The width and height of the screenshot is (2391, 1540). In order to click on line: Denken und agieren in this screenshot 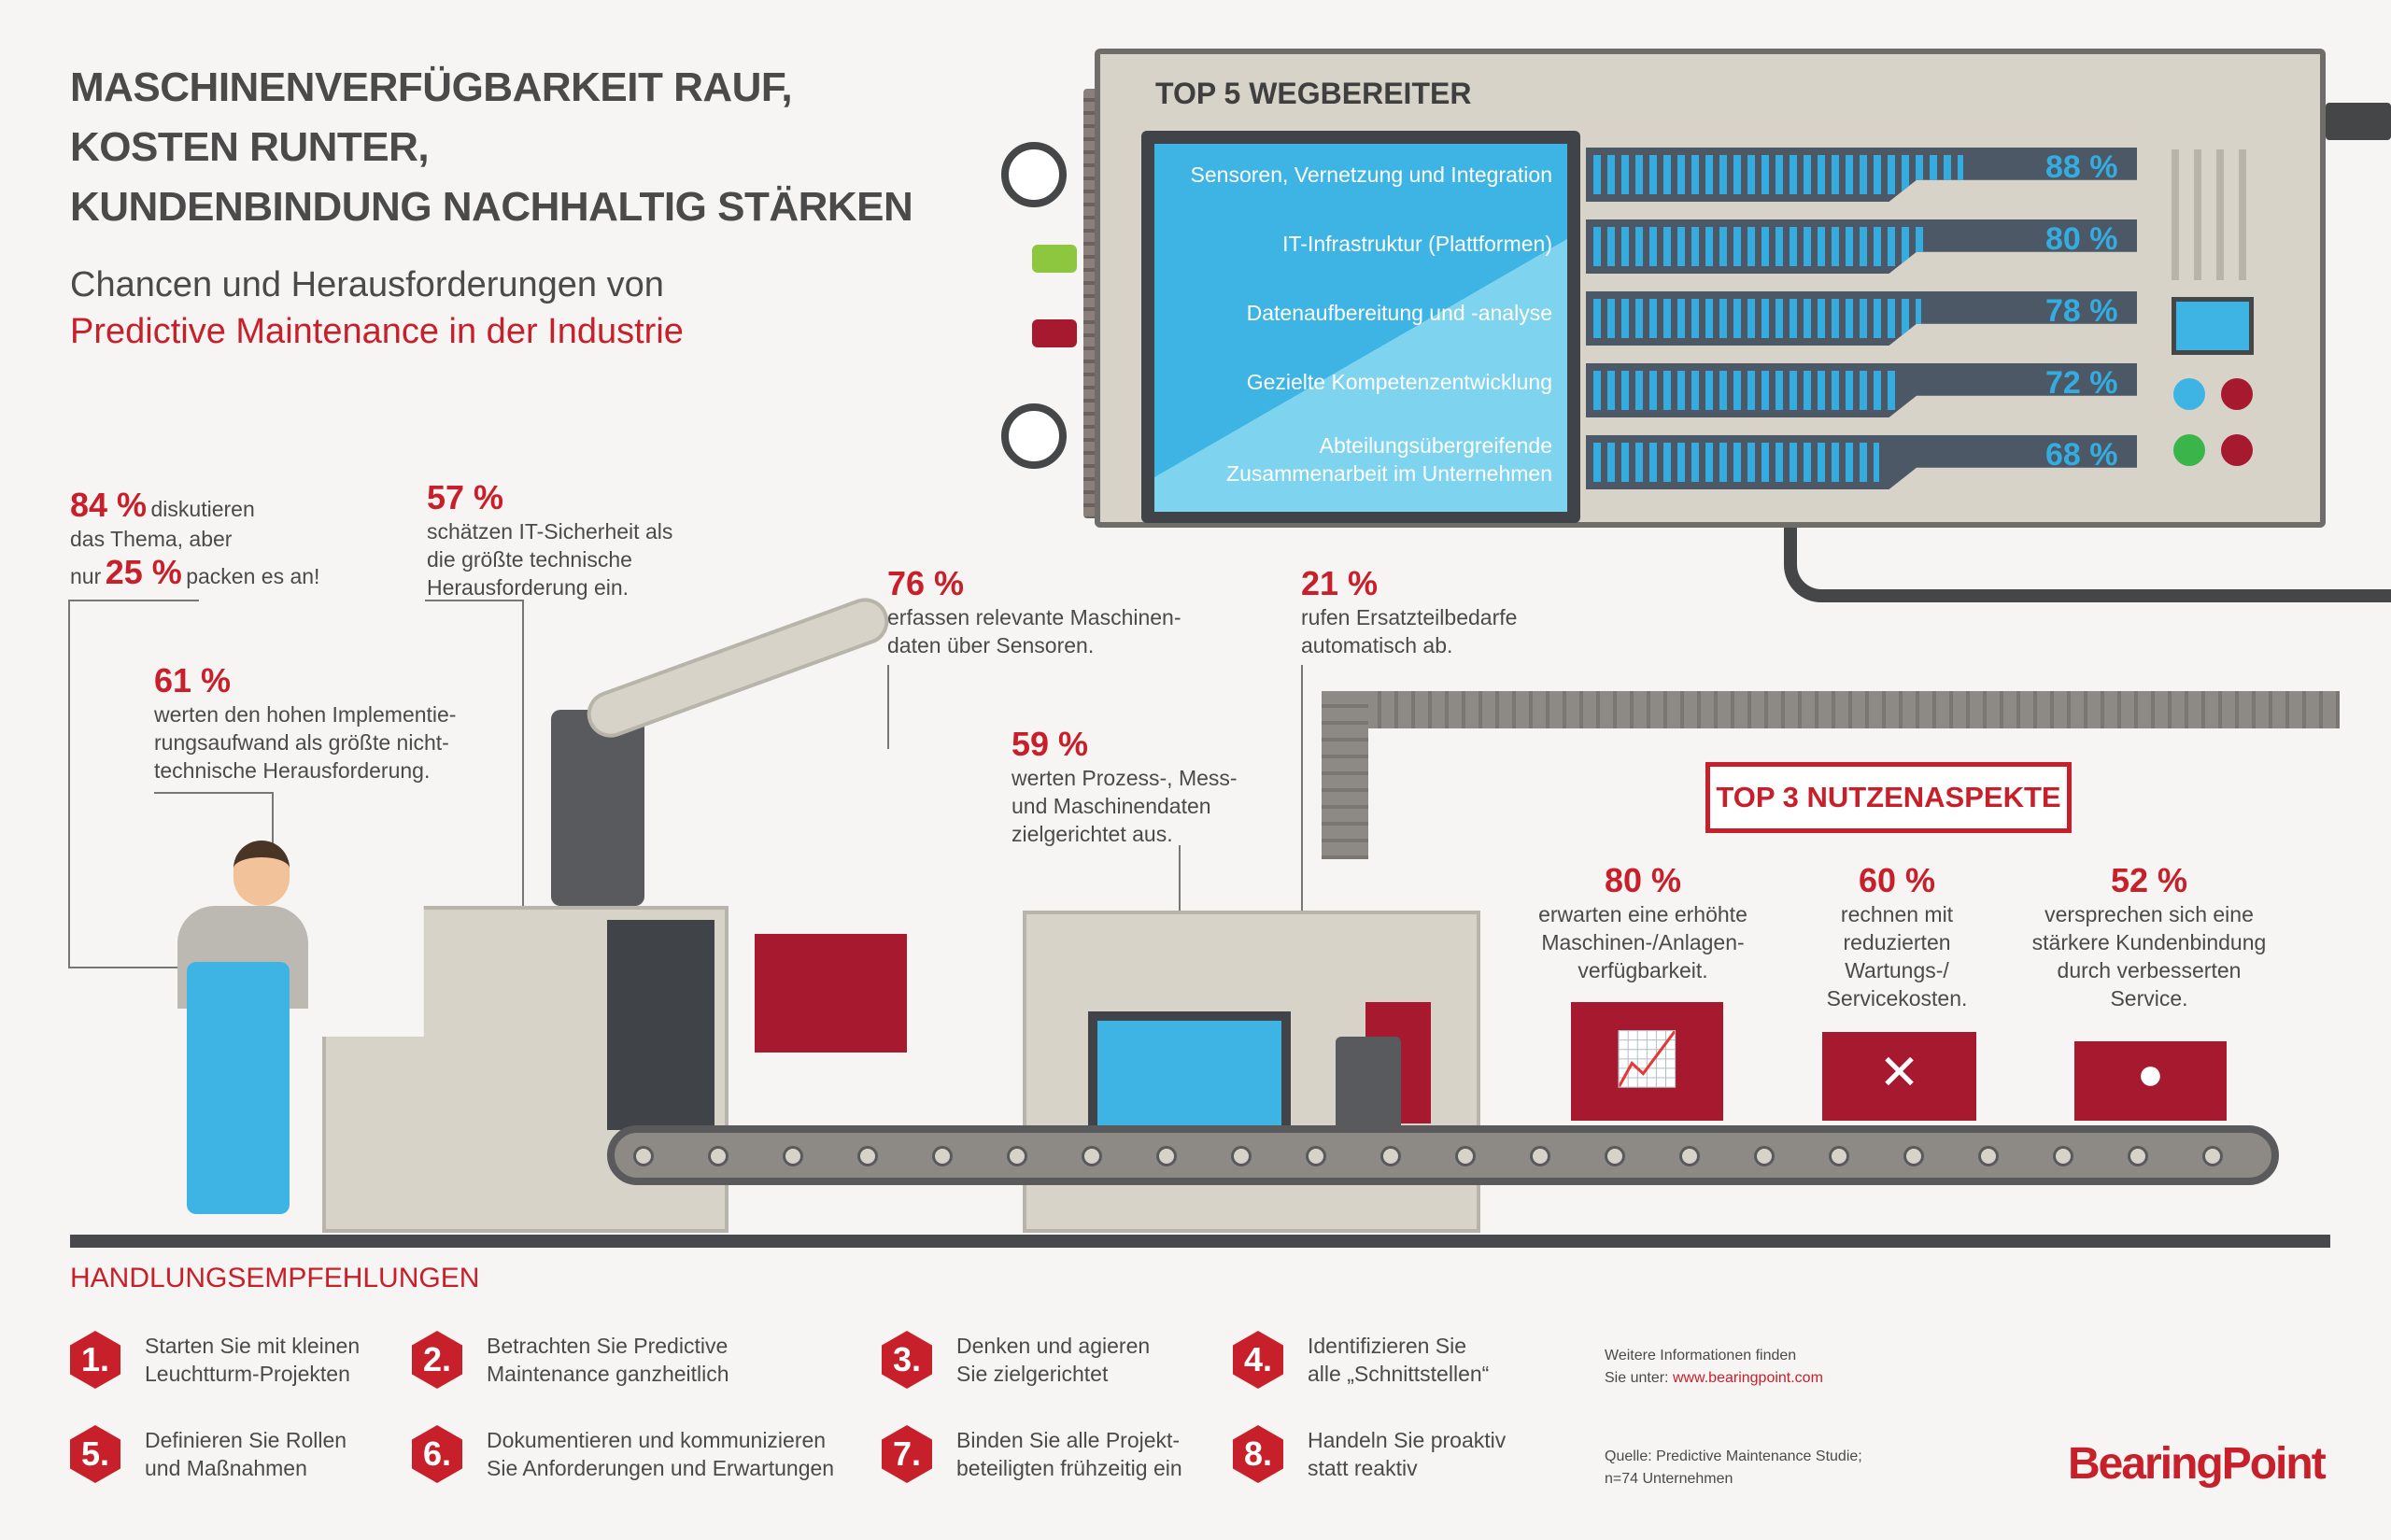, I will do `click(1053, 1346)`.